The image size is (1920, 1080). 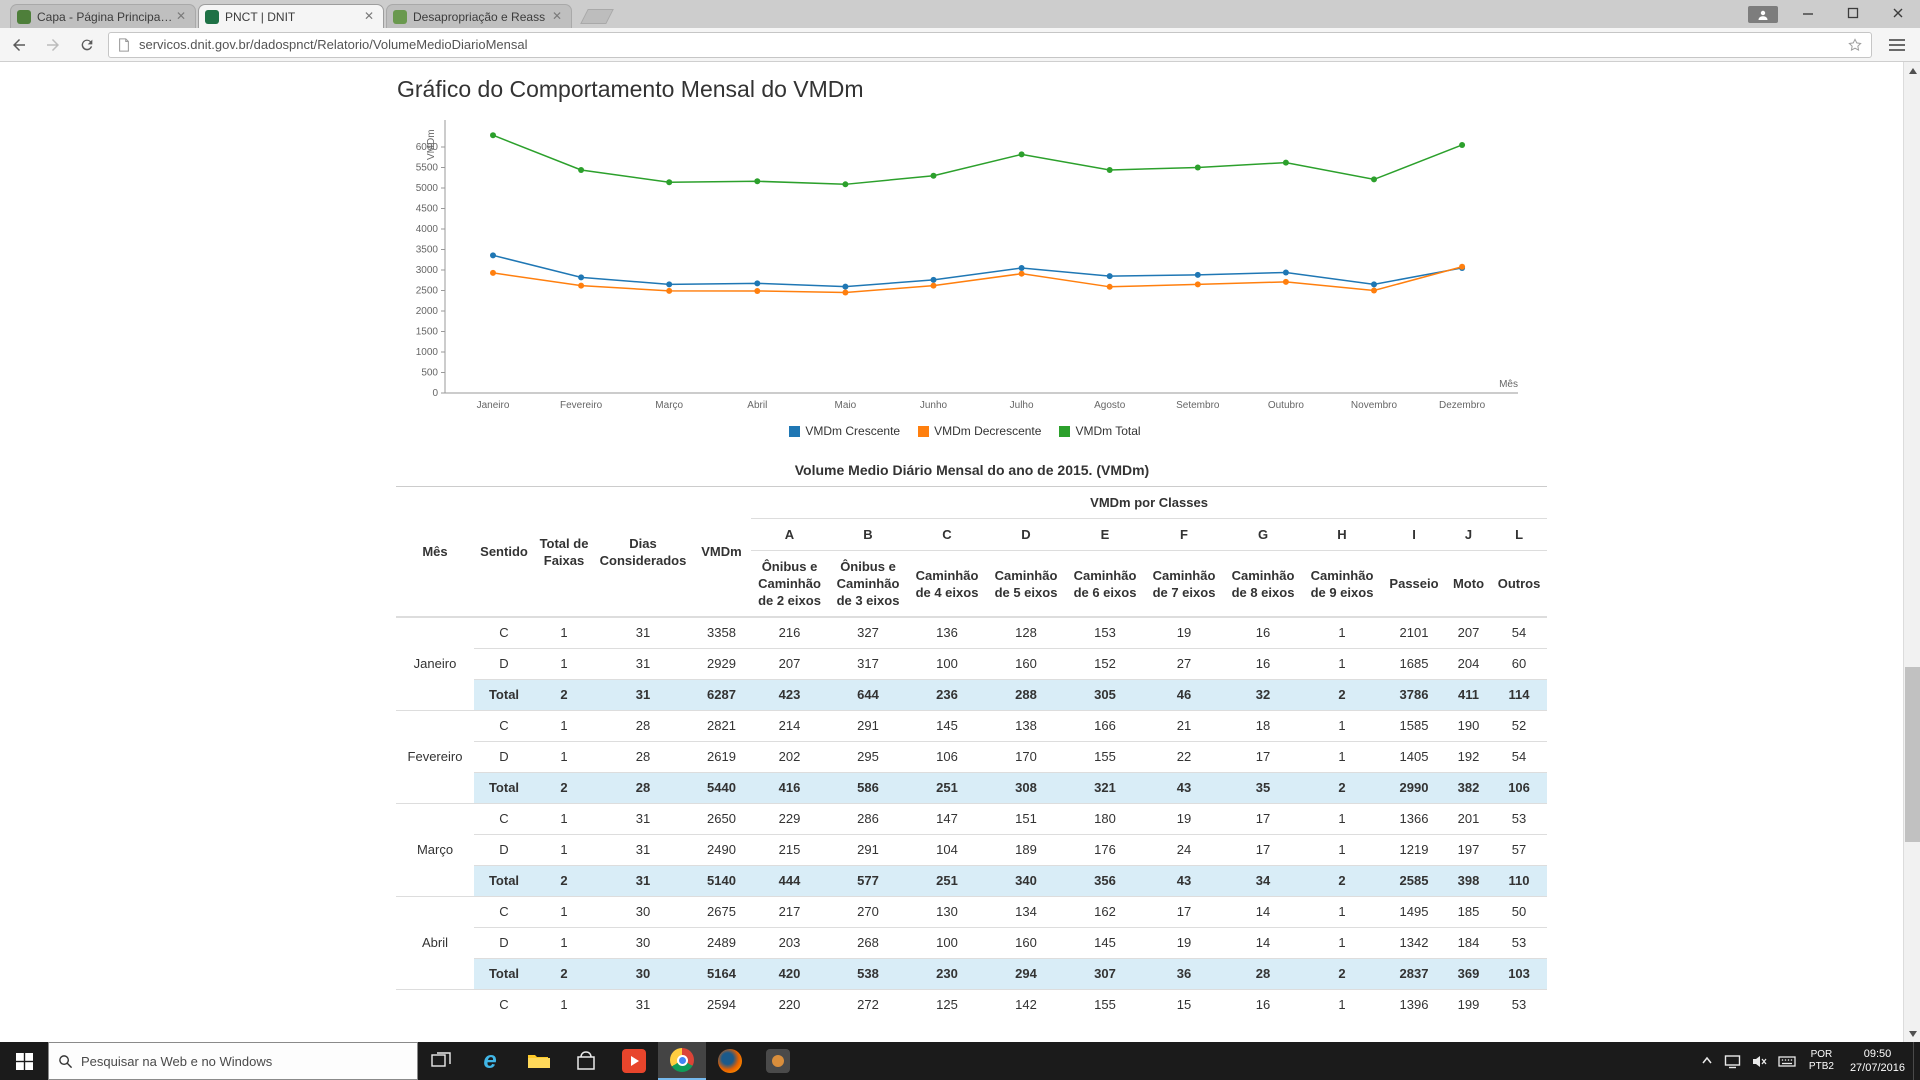 What do you see at coordinates (435, 1004) in the screenshot?
I see `month-cell` at bounding box center [435, 1004].